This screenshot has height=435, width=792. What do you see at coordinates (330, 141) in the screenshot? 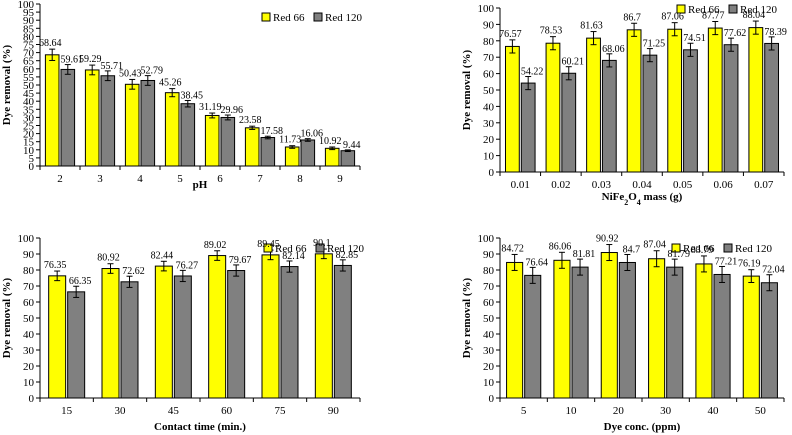
I see `data-label: 10.92` at bounding box center [330, 141].